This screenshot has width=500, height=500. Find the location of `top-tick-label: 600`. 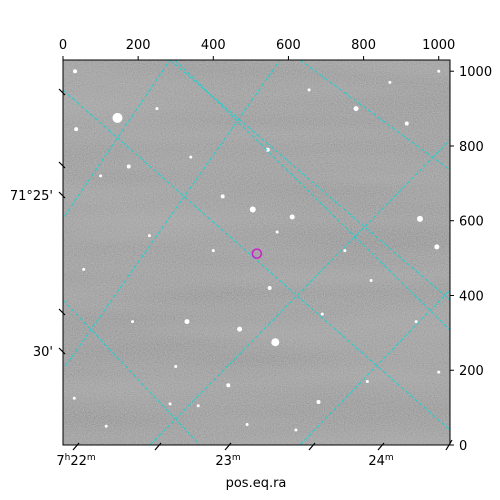

top-tick-label: 600 is located at coordinates (288, 45).